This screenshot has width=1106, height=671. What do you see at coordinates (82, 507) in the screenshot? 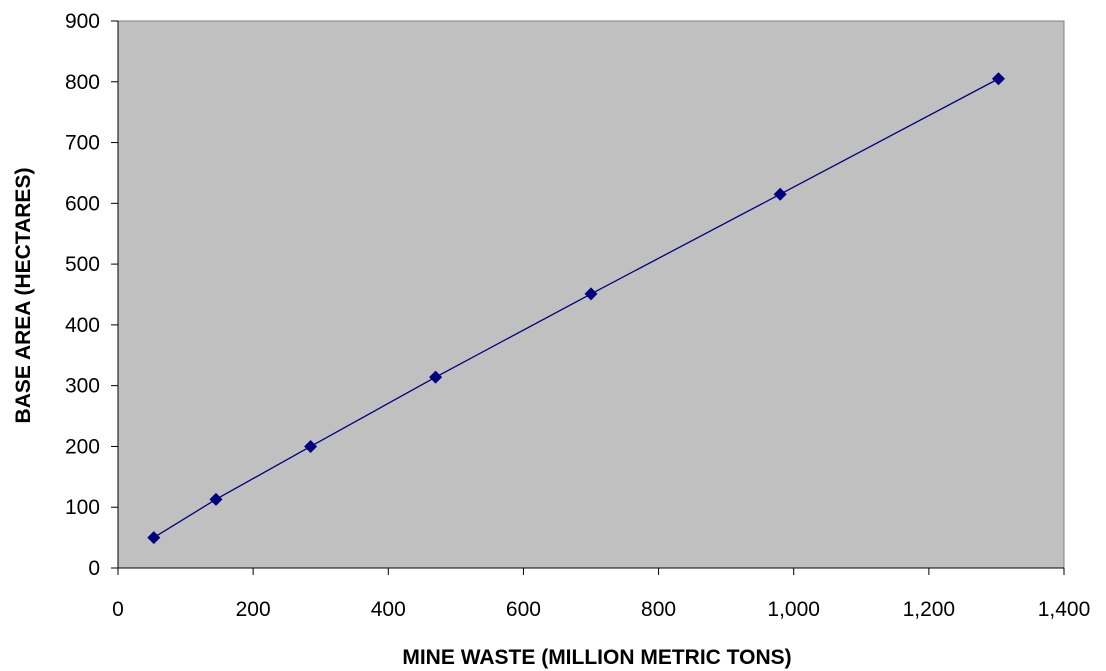
I see `y-tick-label: 100` at bounding box center [82, 507].